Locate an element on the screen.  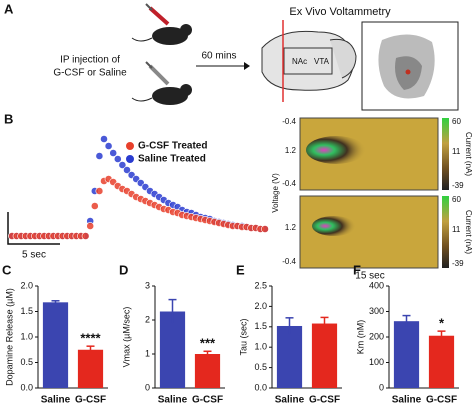
legend-label: G-CSF Treated is located at coordinates (172, 146).